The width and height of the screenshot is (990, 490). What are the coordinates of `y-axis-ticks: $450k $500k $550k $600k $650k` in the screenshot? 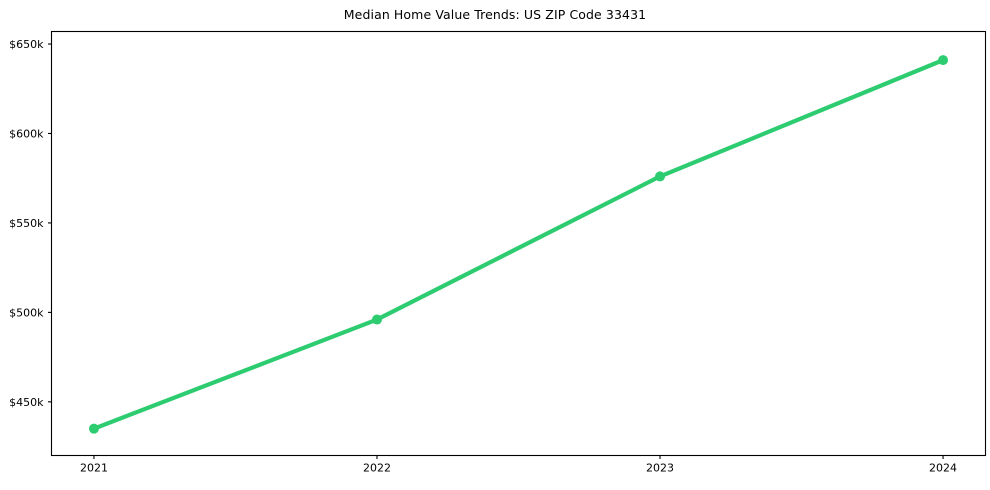 It's located at (30, 223).